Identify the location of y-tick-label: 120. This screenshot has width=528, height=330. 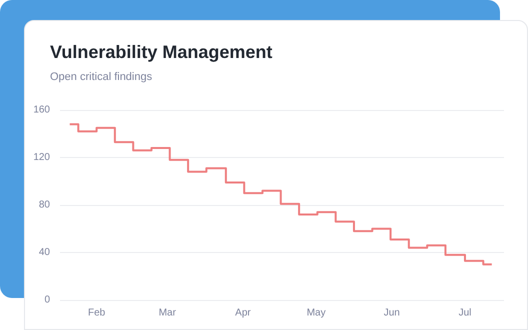
(41, 157).